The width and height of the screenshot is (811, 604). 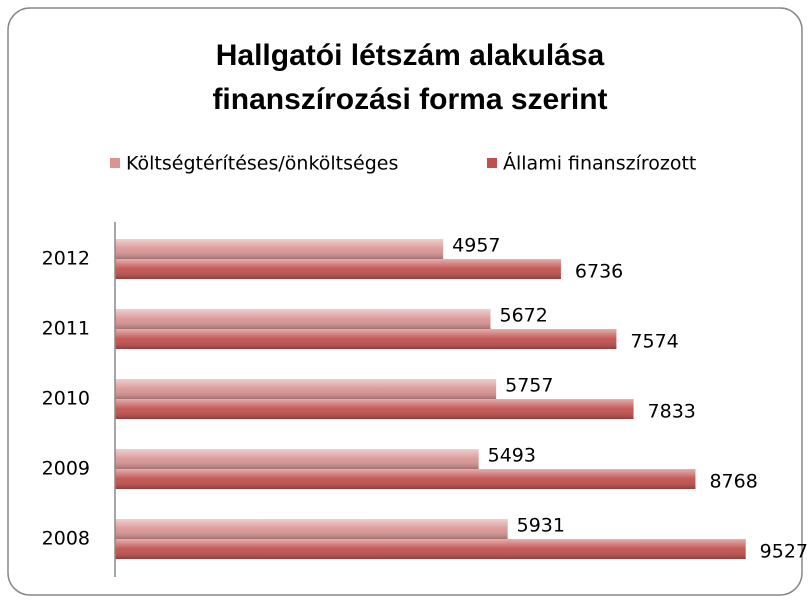 What do you see at coordinates (66, 329) in the screenshot?
I see `y-tick-label: 2011` at bounding box center [66, 329].